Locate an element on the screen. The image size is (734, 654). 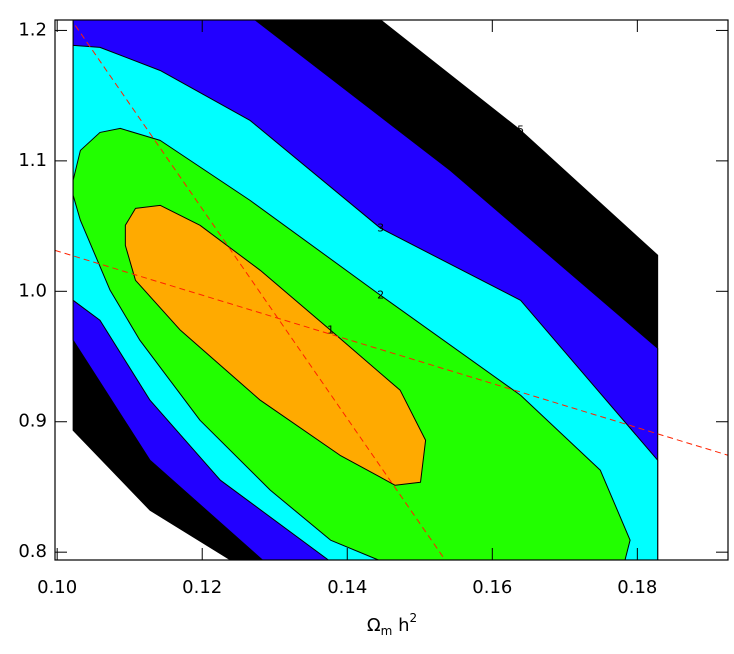
x-tick-label: 0.14 is located at coordinates (347, 587).